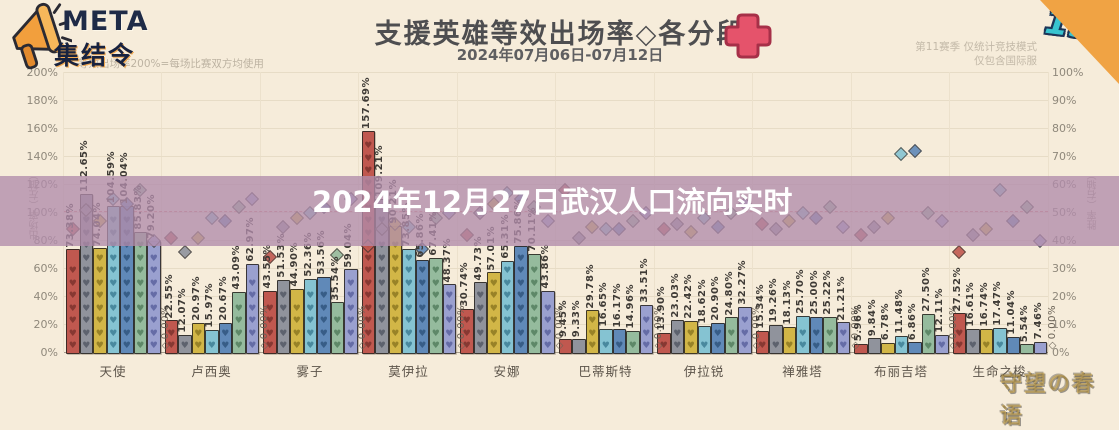 This screenshot has width=1119, height=430. I want to click on bar-value-label: 9.33%, so click(576, 318).